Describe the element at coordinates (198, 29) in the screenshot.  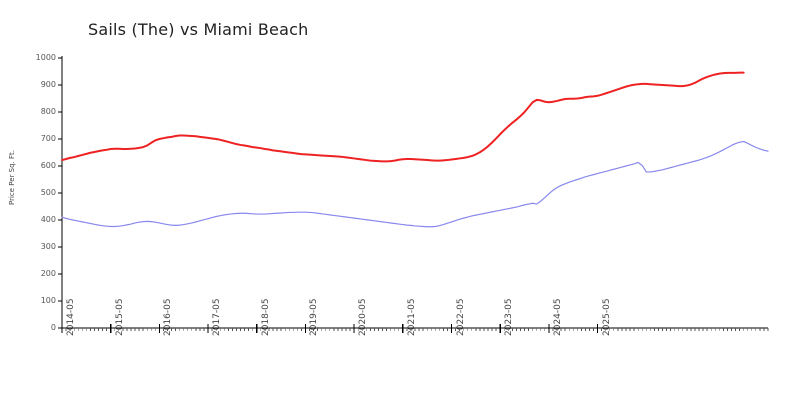
I see `chart-title: Sails (The) vs Miami Beach` at that location.